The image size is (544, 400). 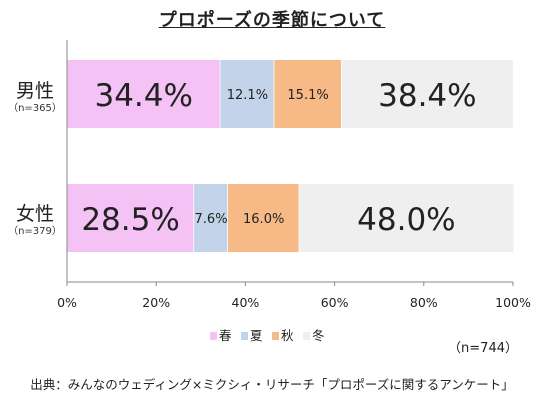 What do you see at coordinates (246, 302) in the screenshot?
I see `x-tick-label: 40%` at bounding box center [246, 302].